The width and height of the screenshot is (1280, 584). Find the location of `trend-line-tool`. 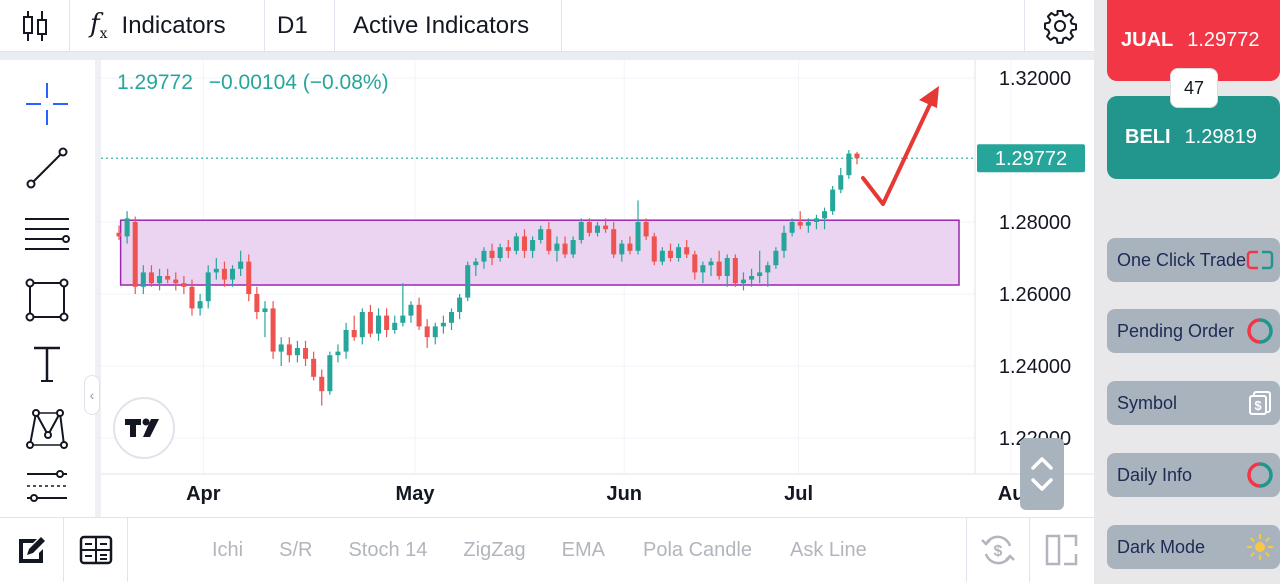

trend-line-tool is located at coordinates (47, 168).